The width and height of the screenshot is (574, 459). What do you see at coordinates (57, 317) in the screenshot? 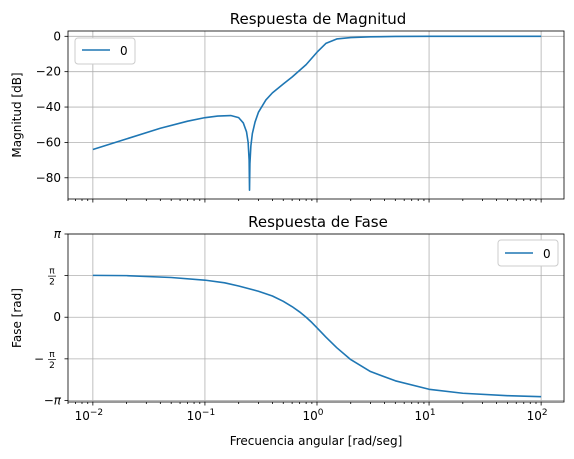
I see `phase-ytick-label: 0` at bounding box center [57, 317].